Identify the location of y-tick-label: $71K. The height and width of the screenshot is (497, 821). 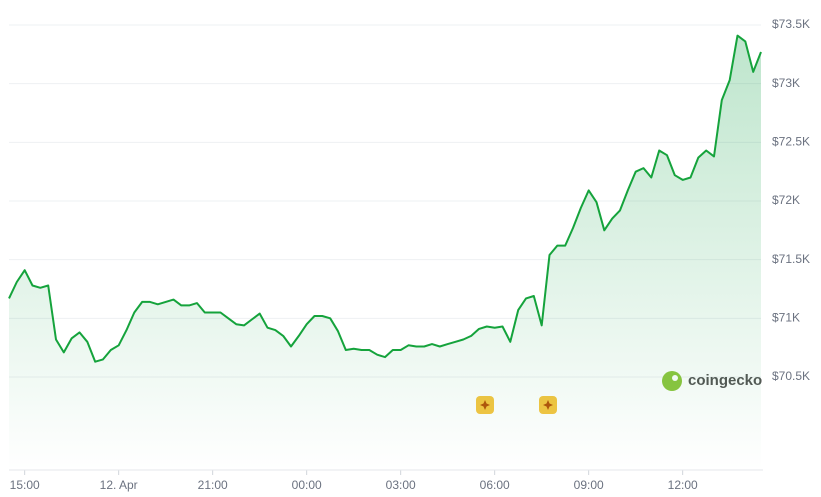
(786, 318).